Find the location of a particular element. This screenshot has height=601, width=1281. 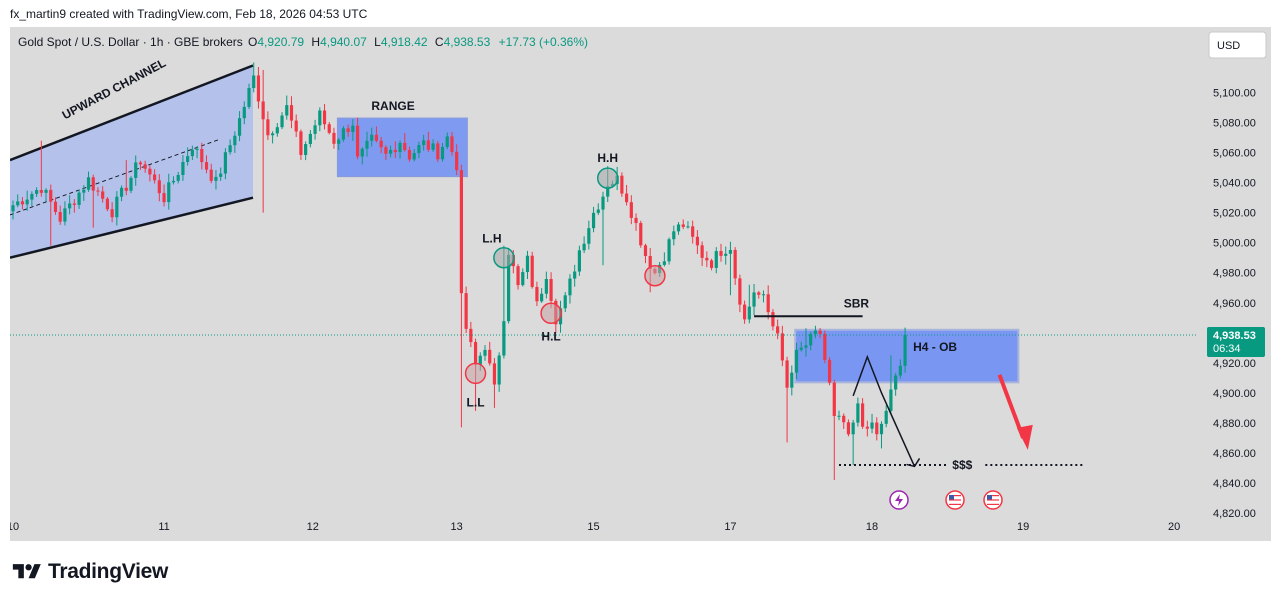

upward-channel-zone is located at coordinates (131, 161).